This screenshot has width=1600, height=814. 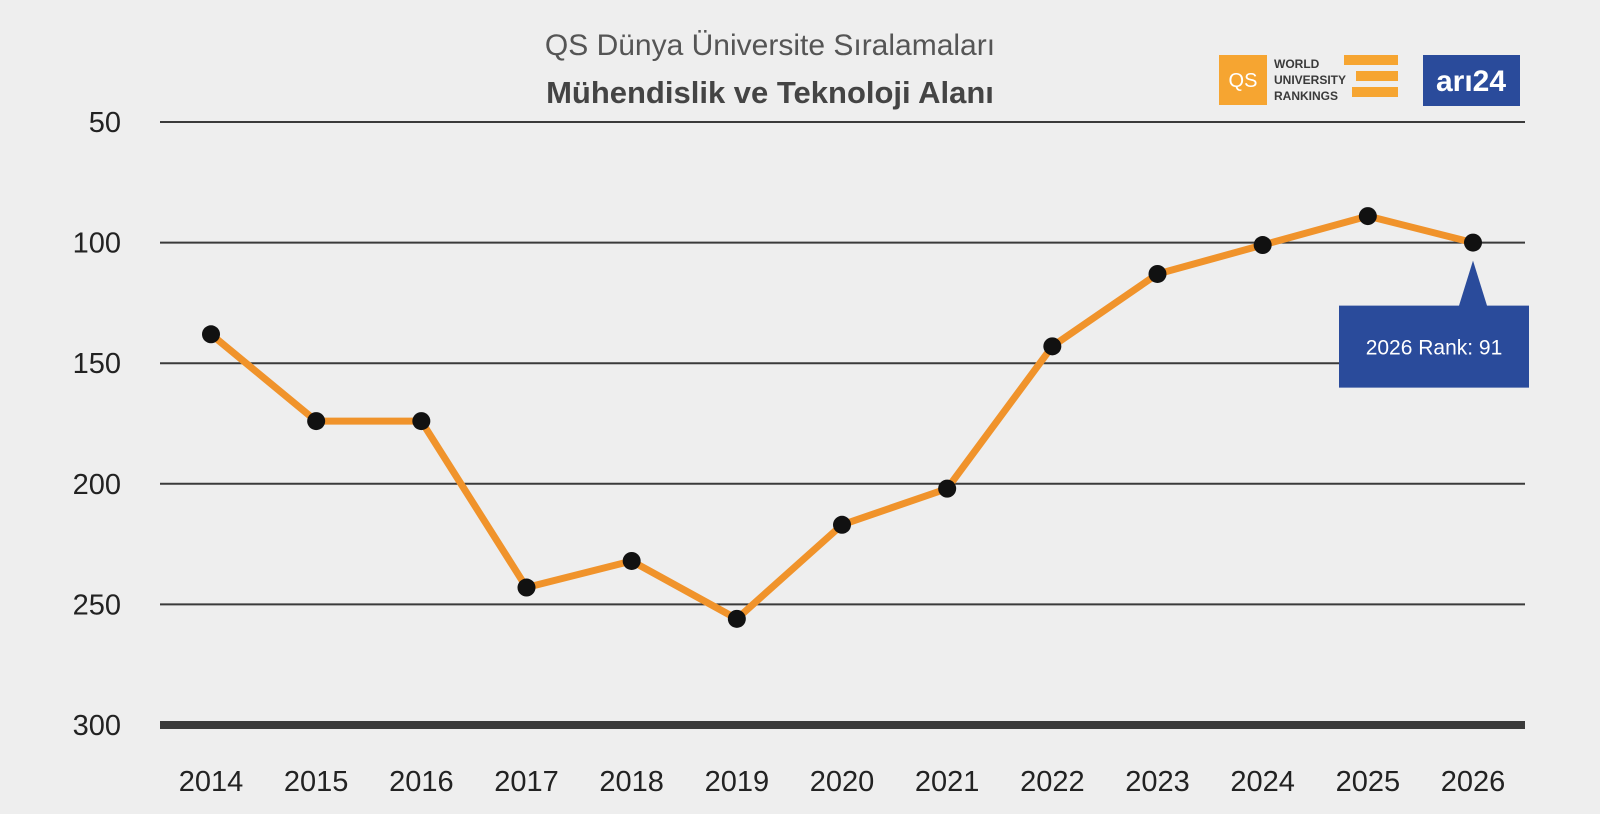 What do you see at coordinates (1297, 64) in the screenshot?
I see `qs-logo-line1: WORLD` at bounding box center [1297, 64].